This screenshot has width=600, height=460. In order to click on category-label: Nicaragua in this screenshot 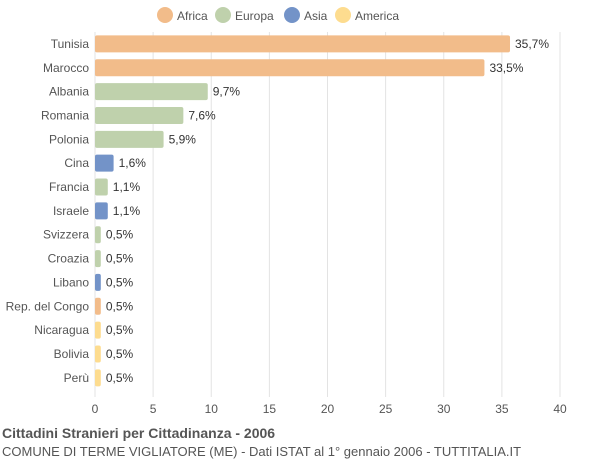, I will do `click(61, 330)`.